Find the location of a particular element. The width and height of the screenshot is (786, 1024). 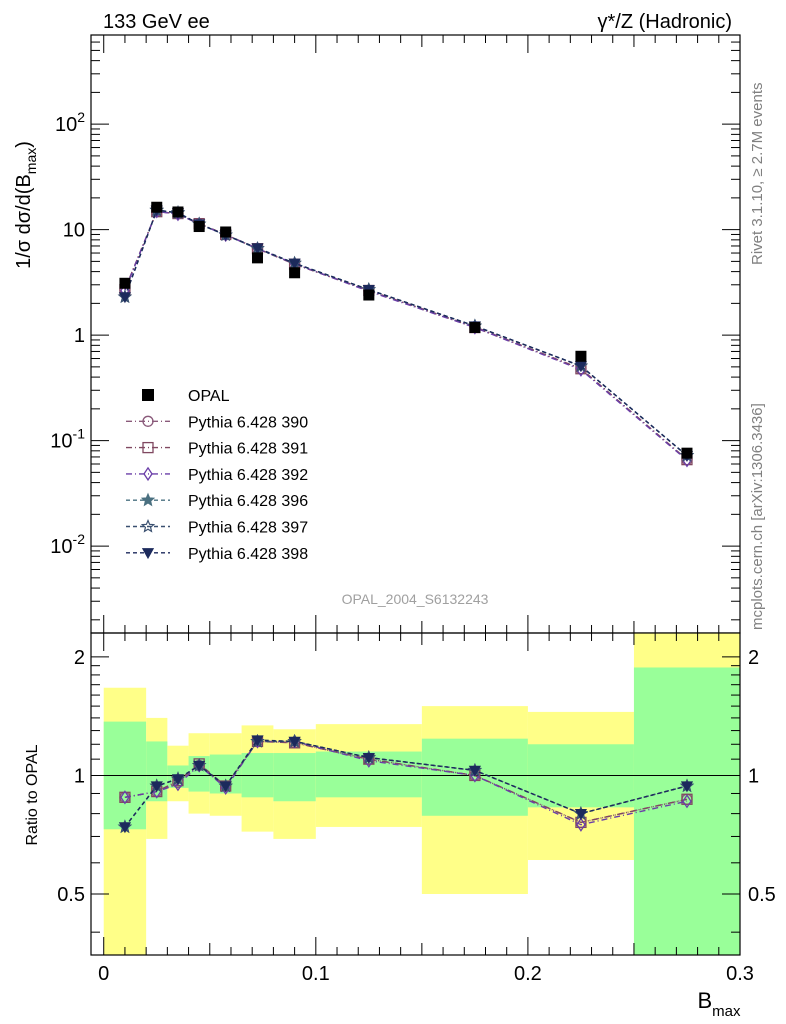

legend-marker-opal is located at coordinates (148, 395).